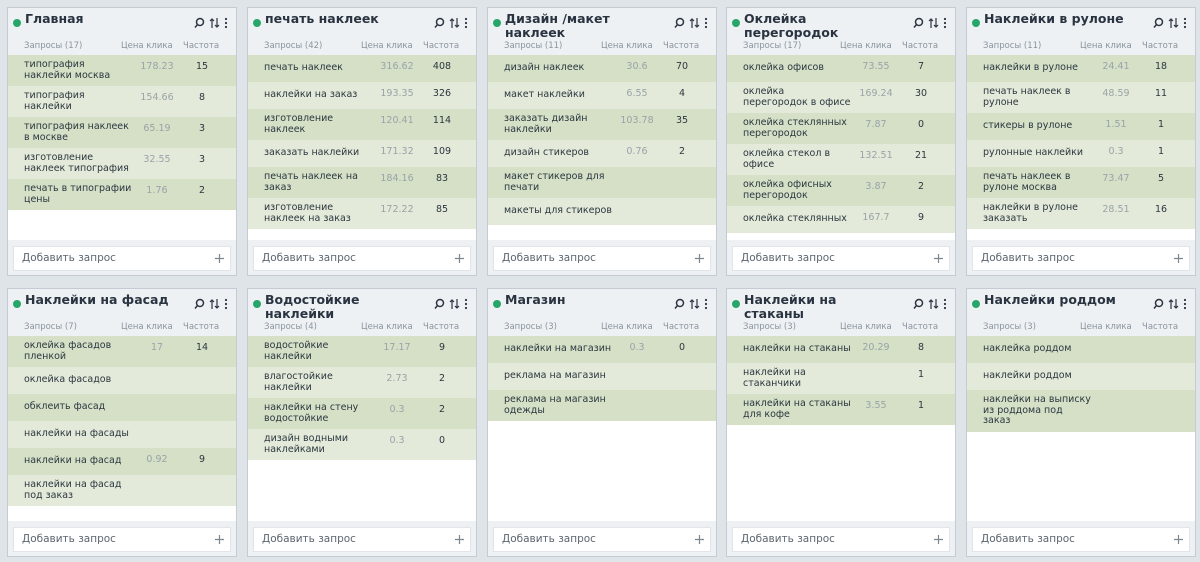 This screenshot has width=1200, height=562. What do you see at coordinates (122, 101) in the screenshot?
I see `query-row: типография наклейки 154.66 8` at bounding box center [122, 101].